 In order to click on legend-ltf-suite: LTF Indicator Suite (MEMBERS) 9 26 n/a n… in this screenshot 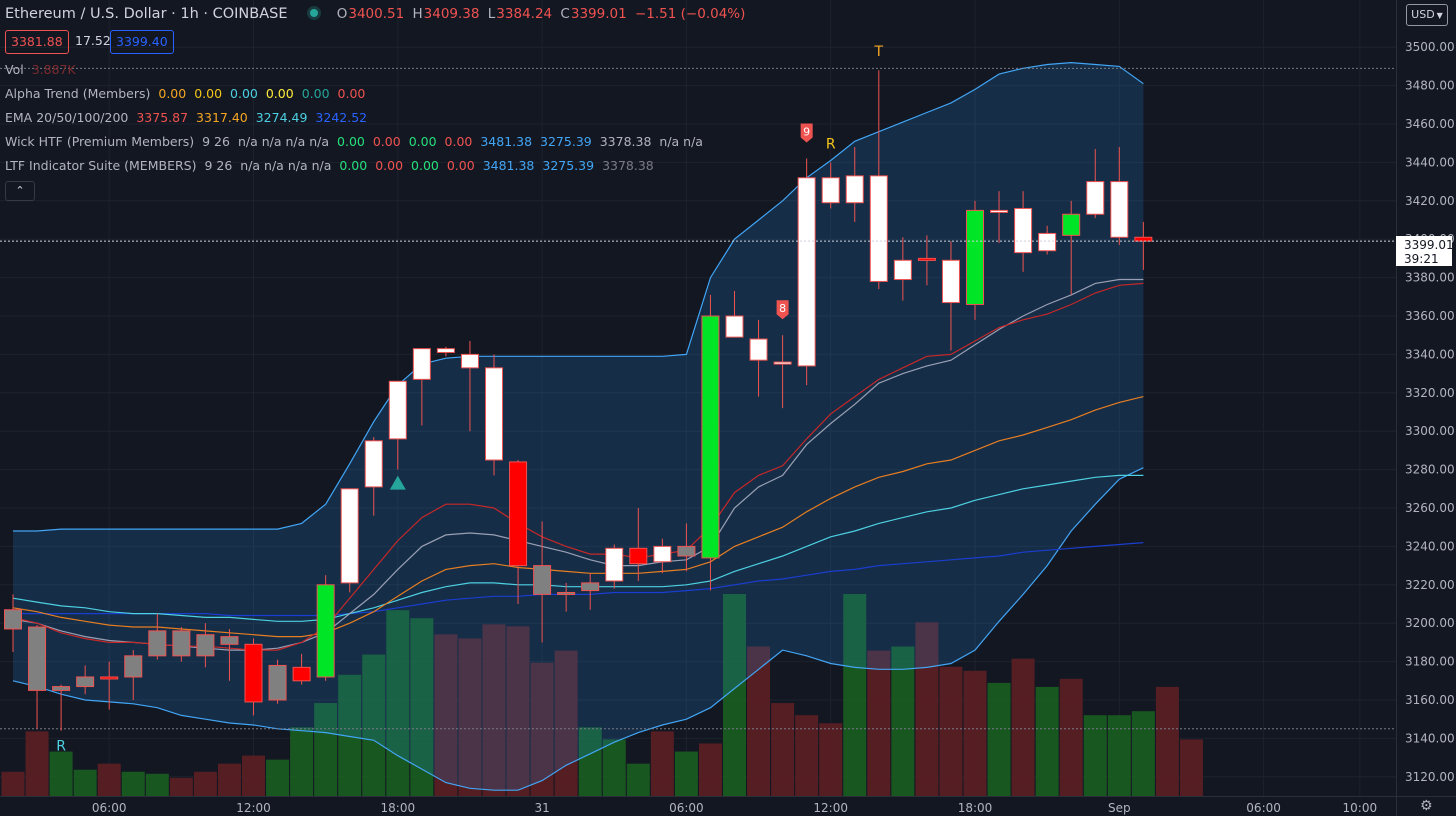, I will do `click(329, 165)`.